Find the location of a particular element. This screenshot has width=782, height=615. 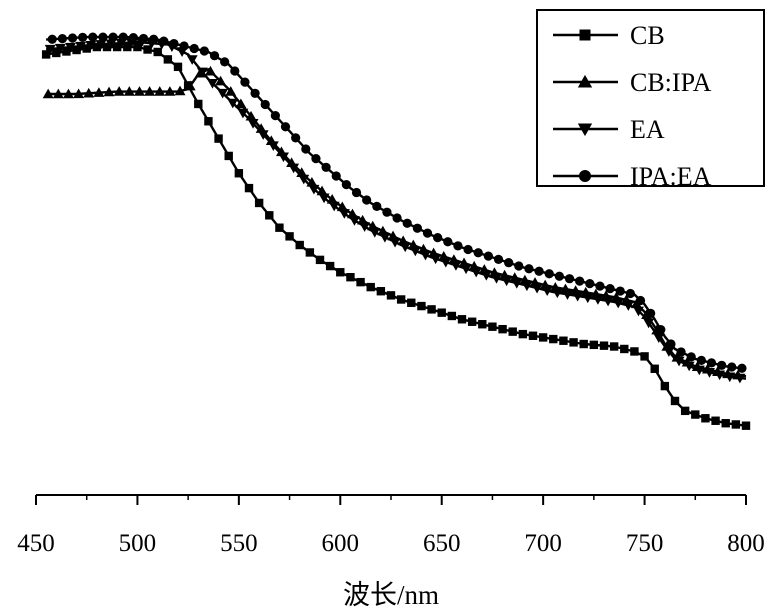

legend-item: CB:IPA is located at coordinates (632, 82).